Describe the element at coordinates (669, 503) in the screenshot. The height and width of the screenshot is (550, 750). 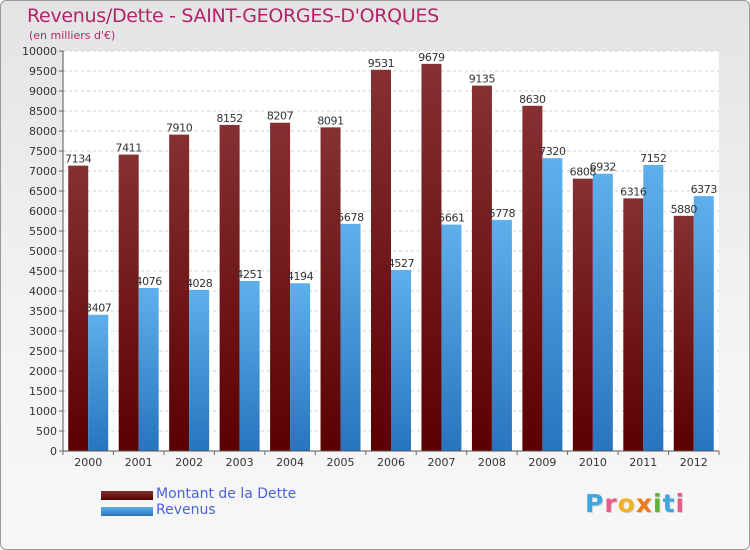
I see `logo-letter: t` at that location.